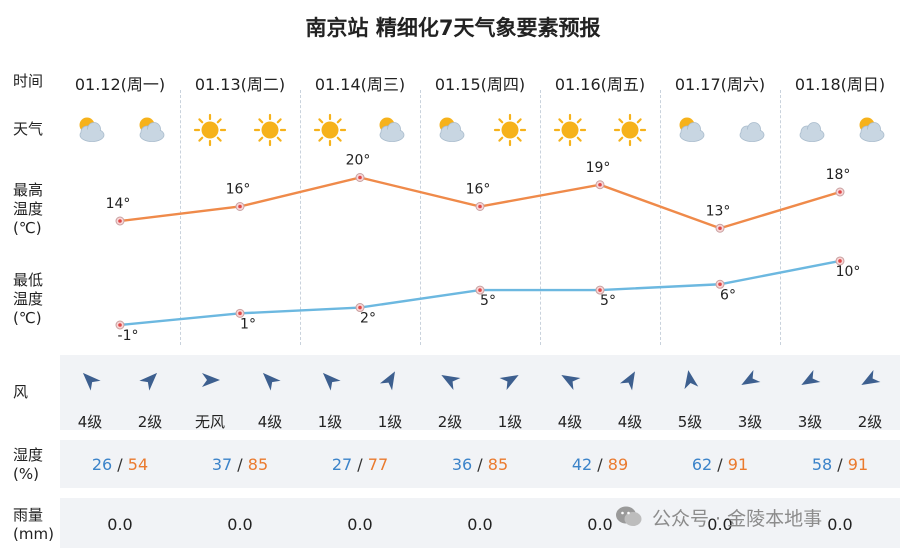  I want to click on min-temp-label: 6°, so click(728, 295).